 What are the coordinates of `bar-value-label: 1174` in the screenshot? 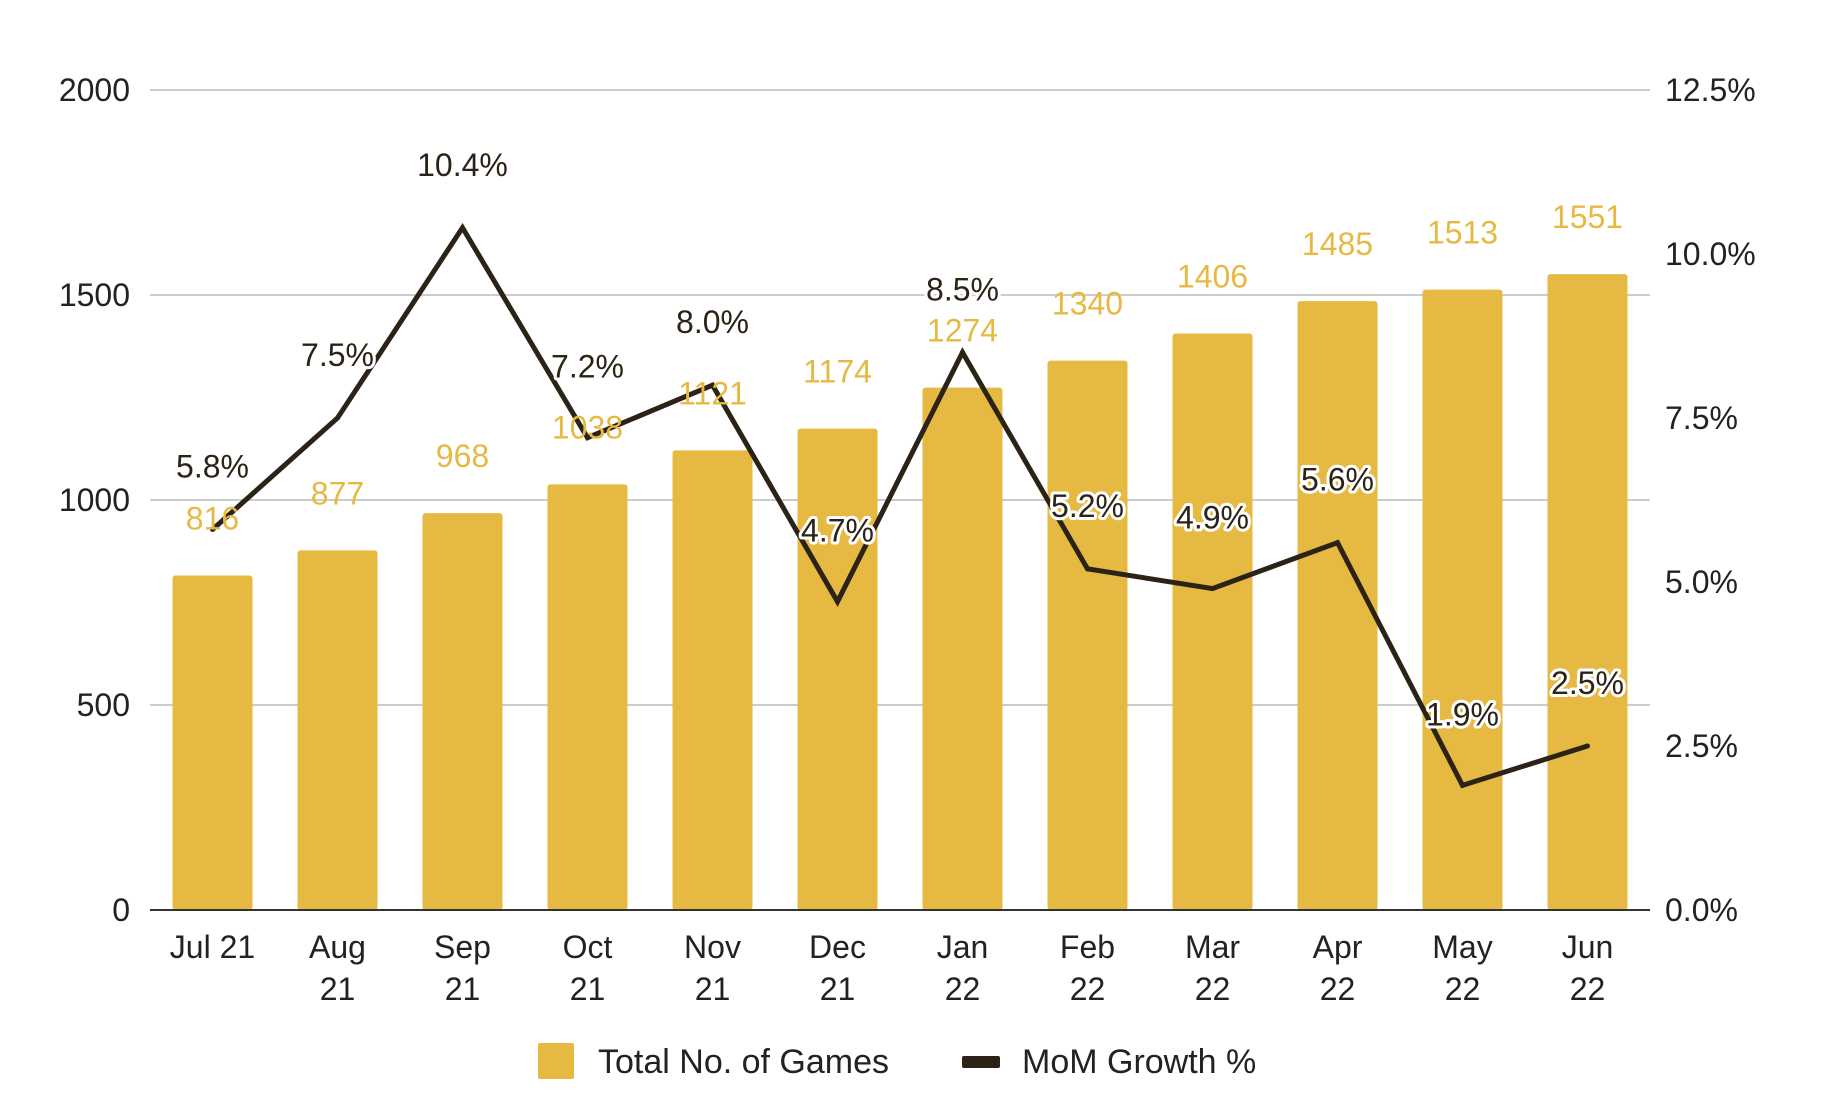 It's located at (837, 372).